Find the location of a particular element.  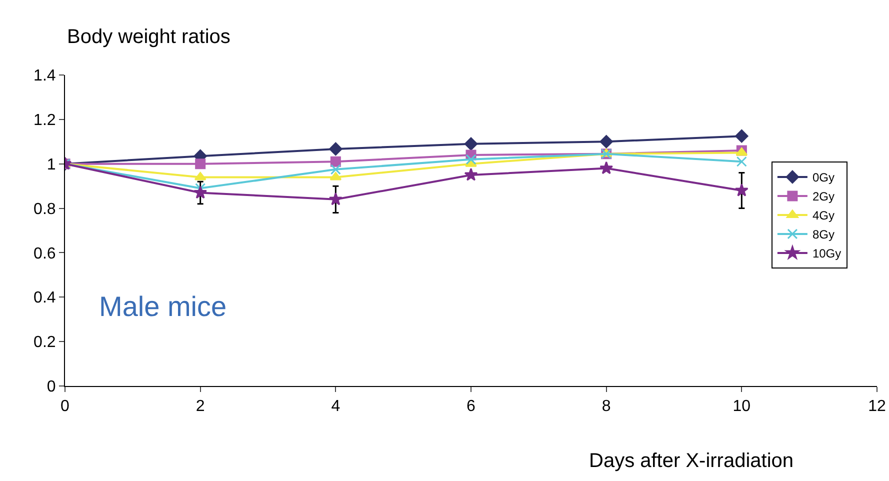

y-tick-label: 0.6 is located at coordinates (45, 253).